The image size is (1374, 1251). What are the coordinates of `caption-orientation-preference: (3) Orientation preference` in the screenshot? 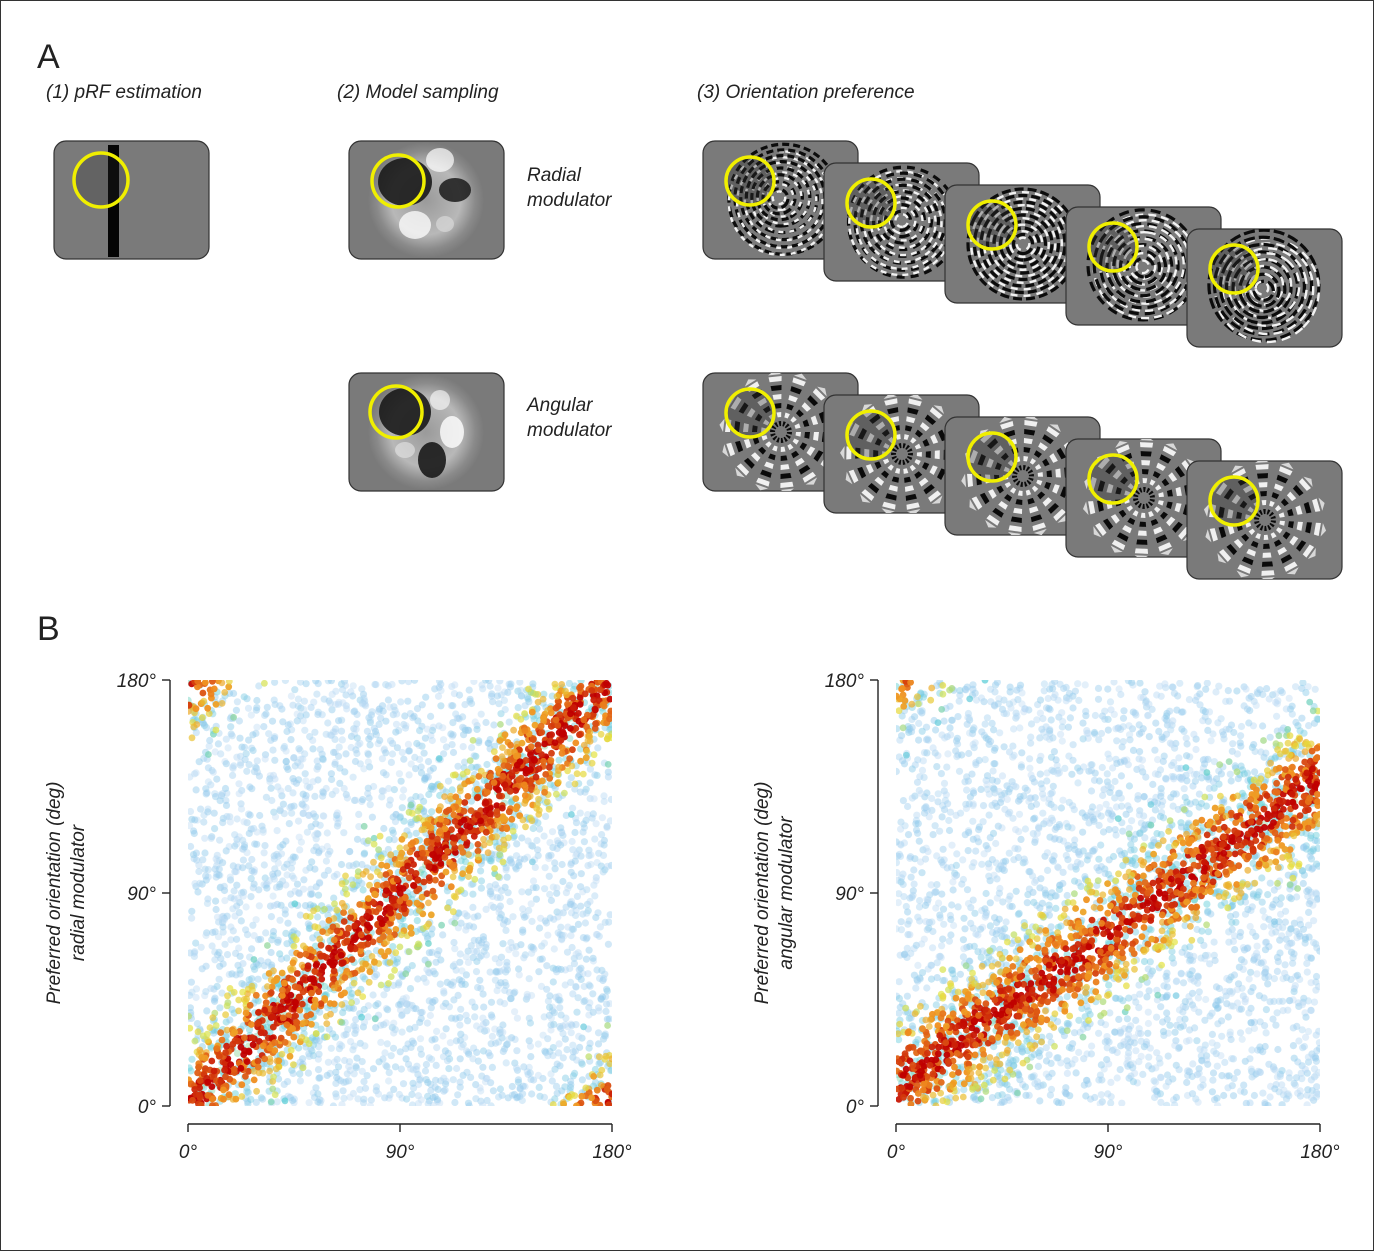 It's located at (806, 92).